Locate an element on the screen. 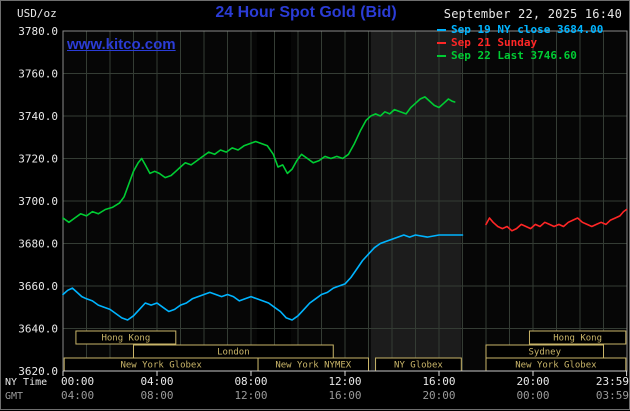 Image resolution: width=630 pixels, height=411 pixels. unit-label: USD/oz is located at coordinates (37, 13).